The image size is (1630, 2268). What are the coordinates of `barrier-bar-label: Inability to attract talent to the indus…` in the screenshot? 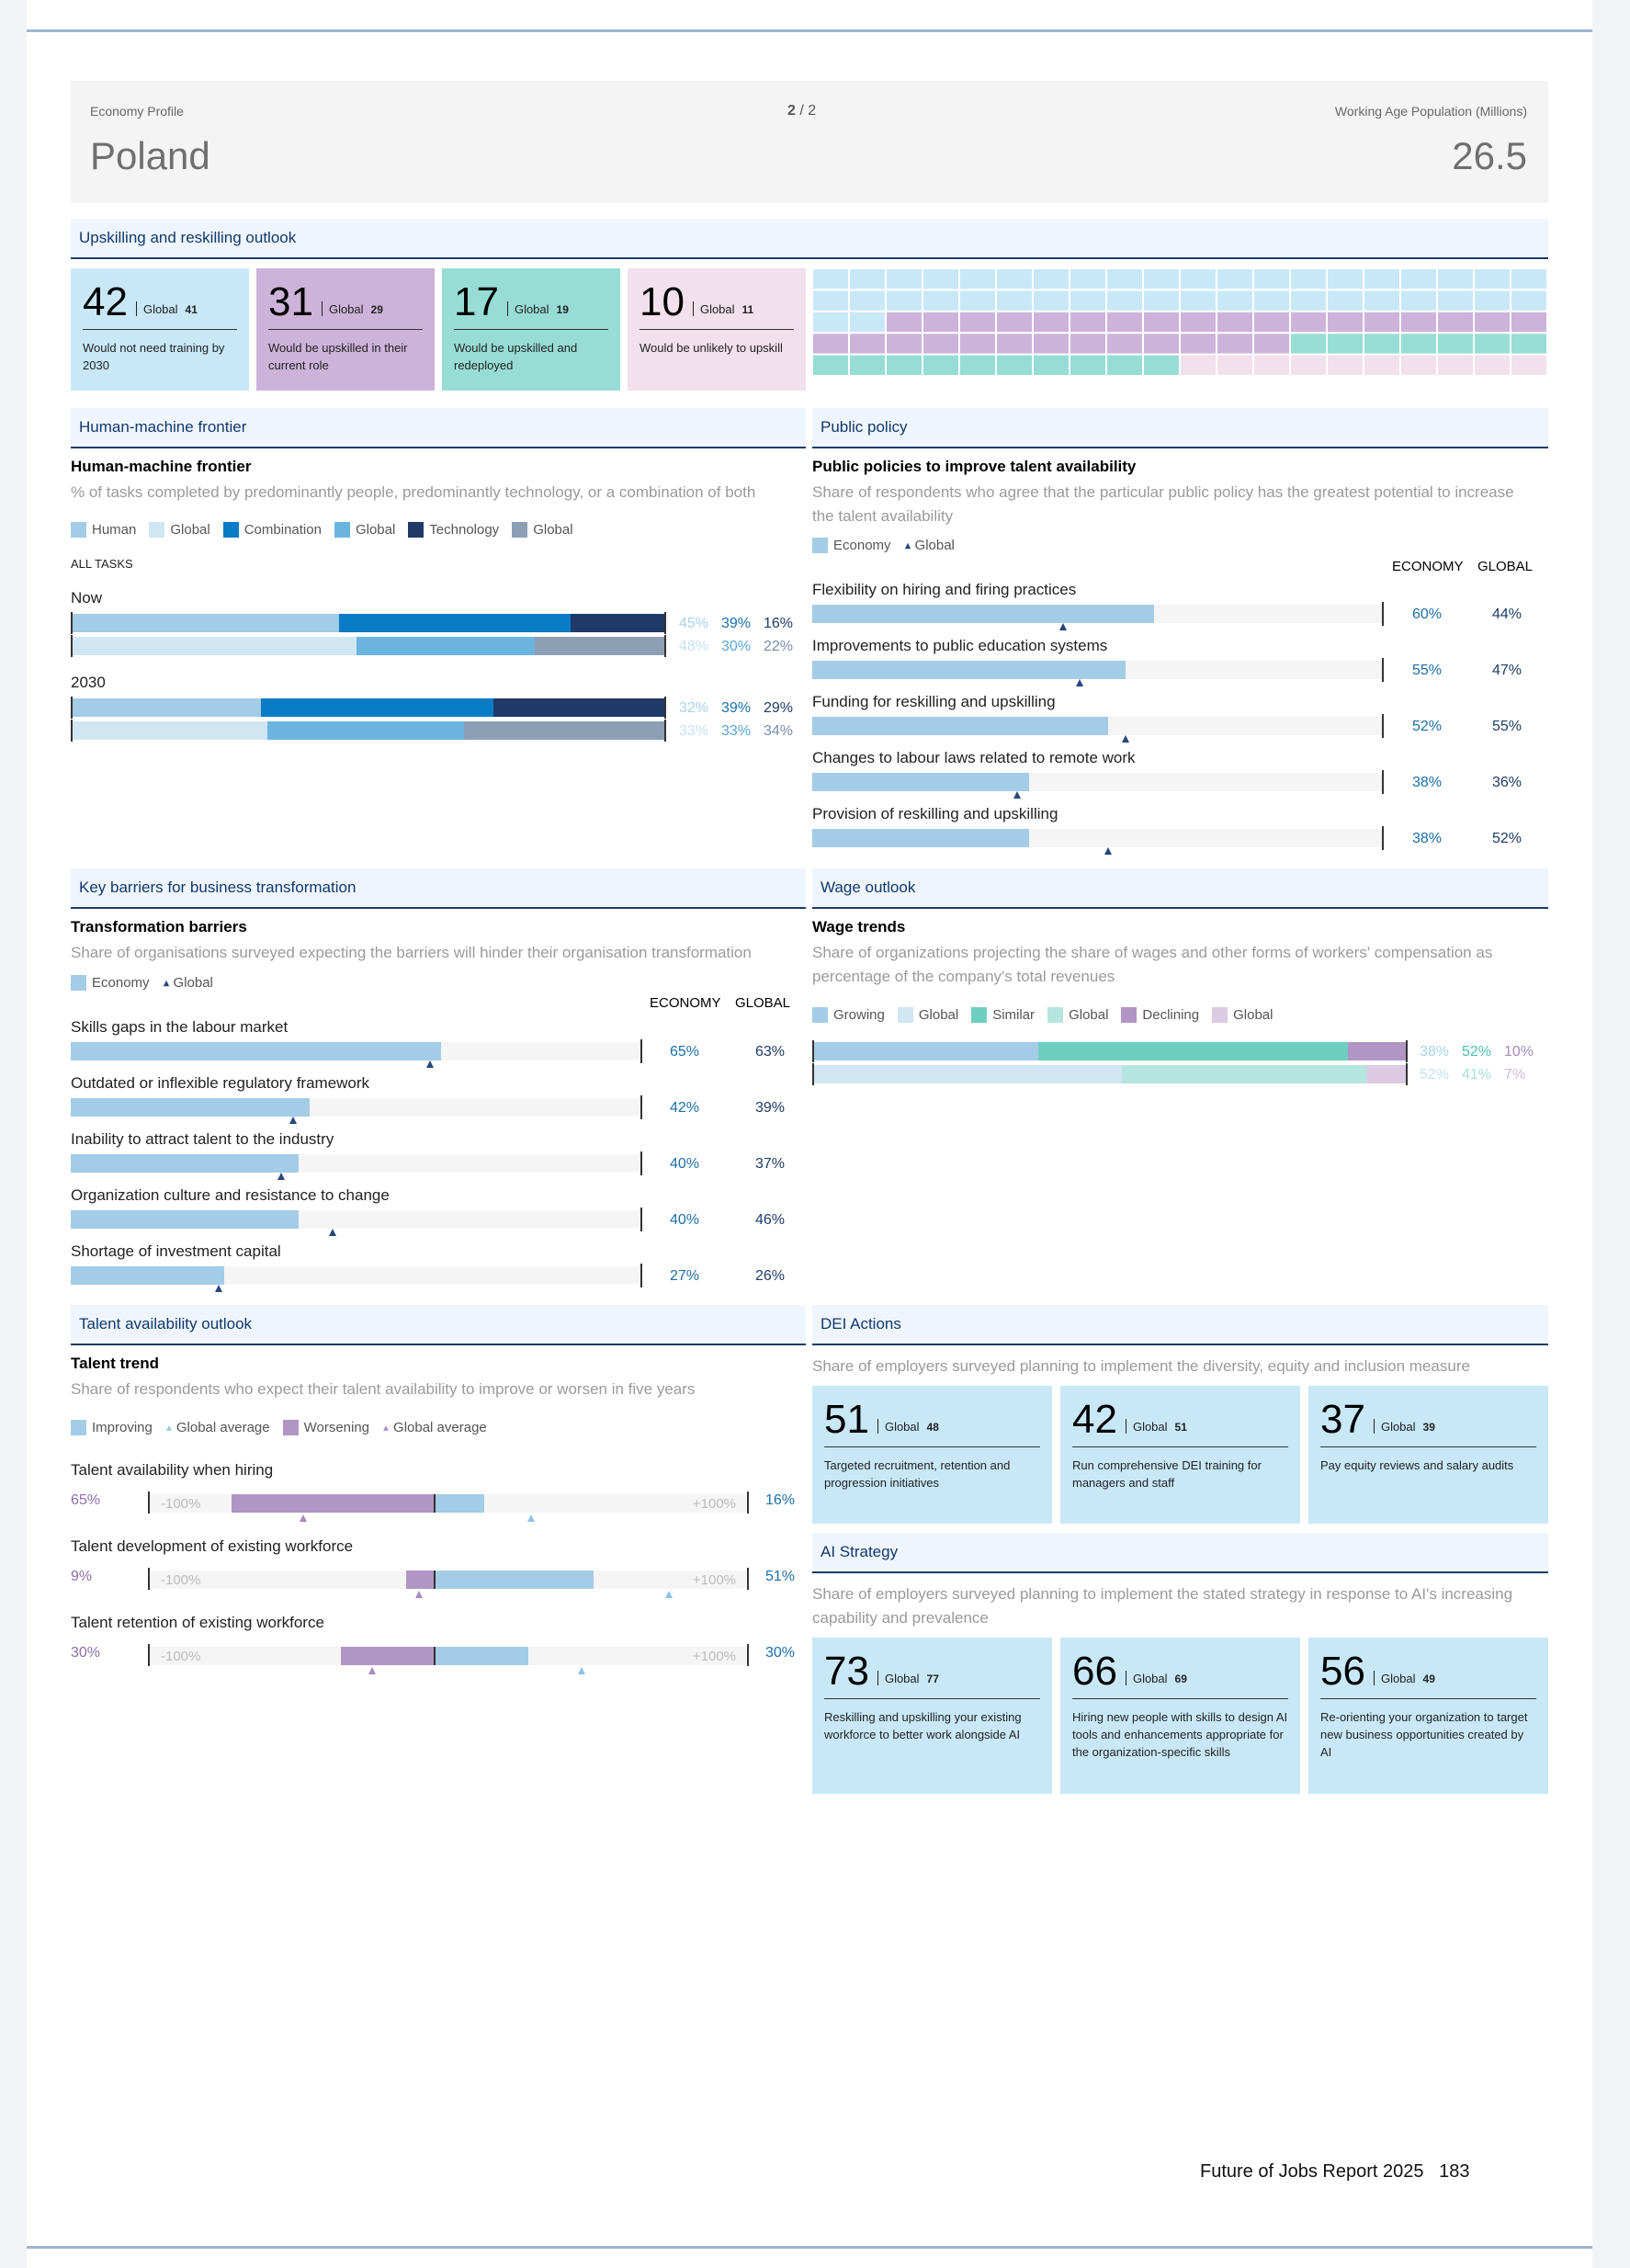 It's located at (202, 1139).